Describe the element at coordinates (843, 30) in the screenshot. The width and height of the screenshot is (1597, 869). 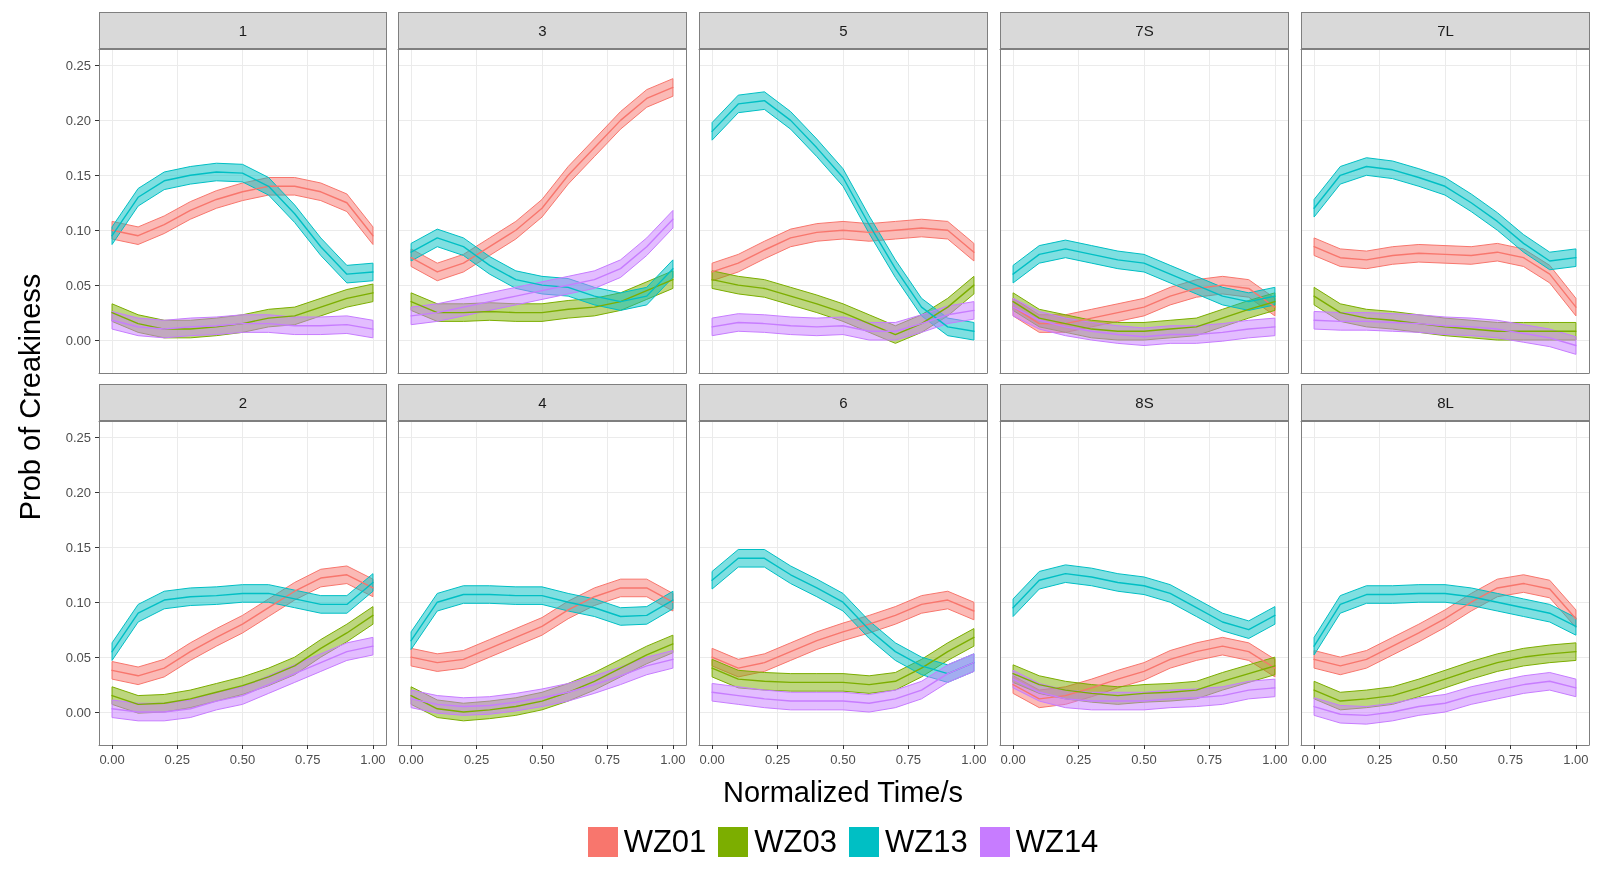
I see `chart-title: 5` at that location.